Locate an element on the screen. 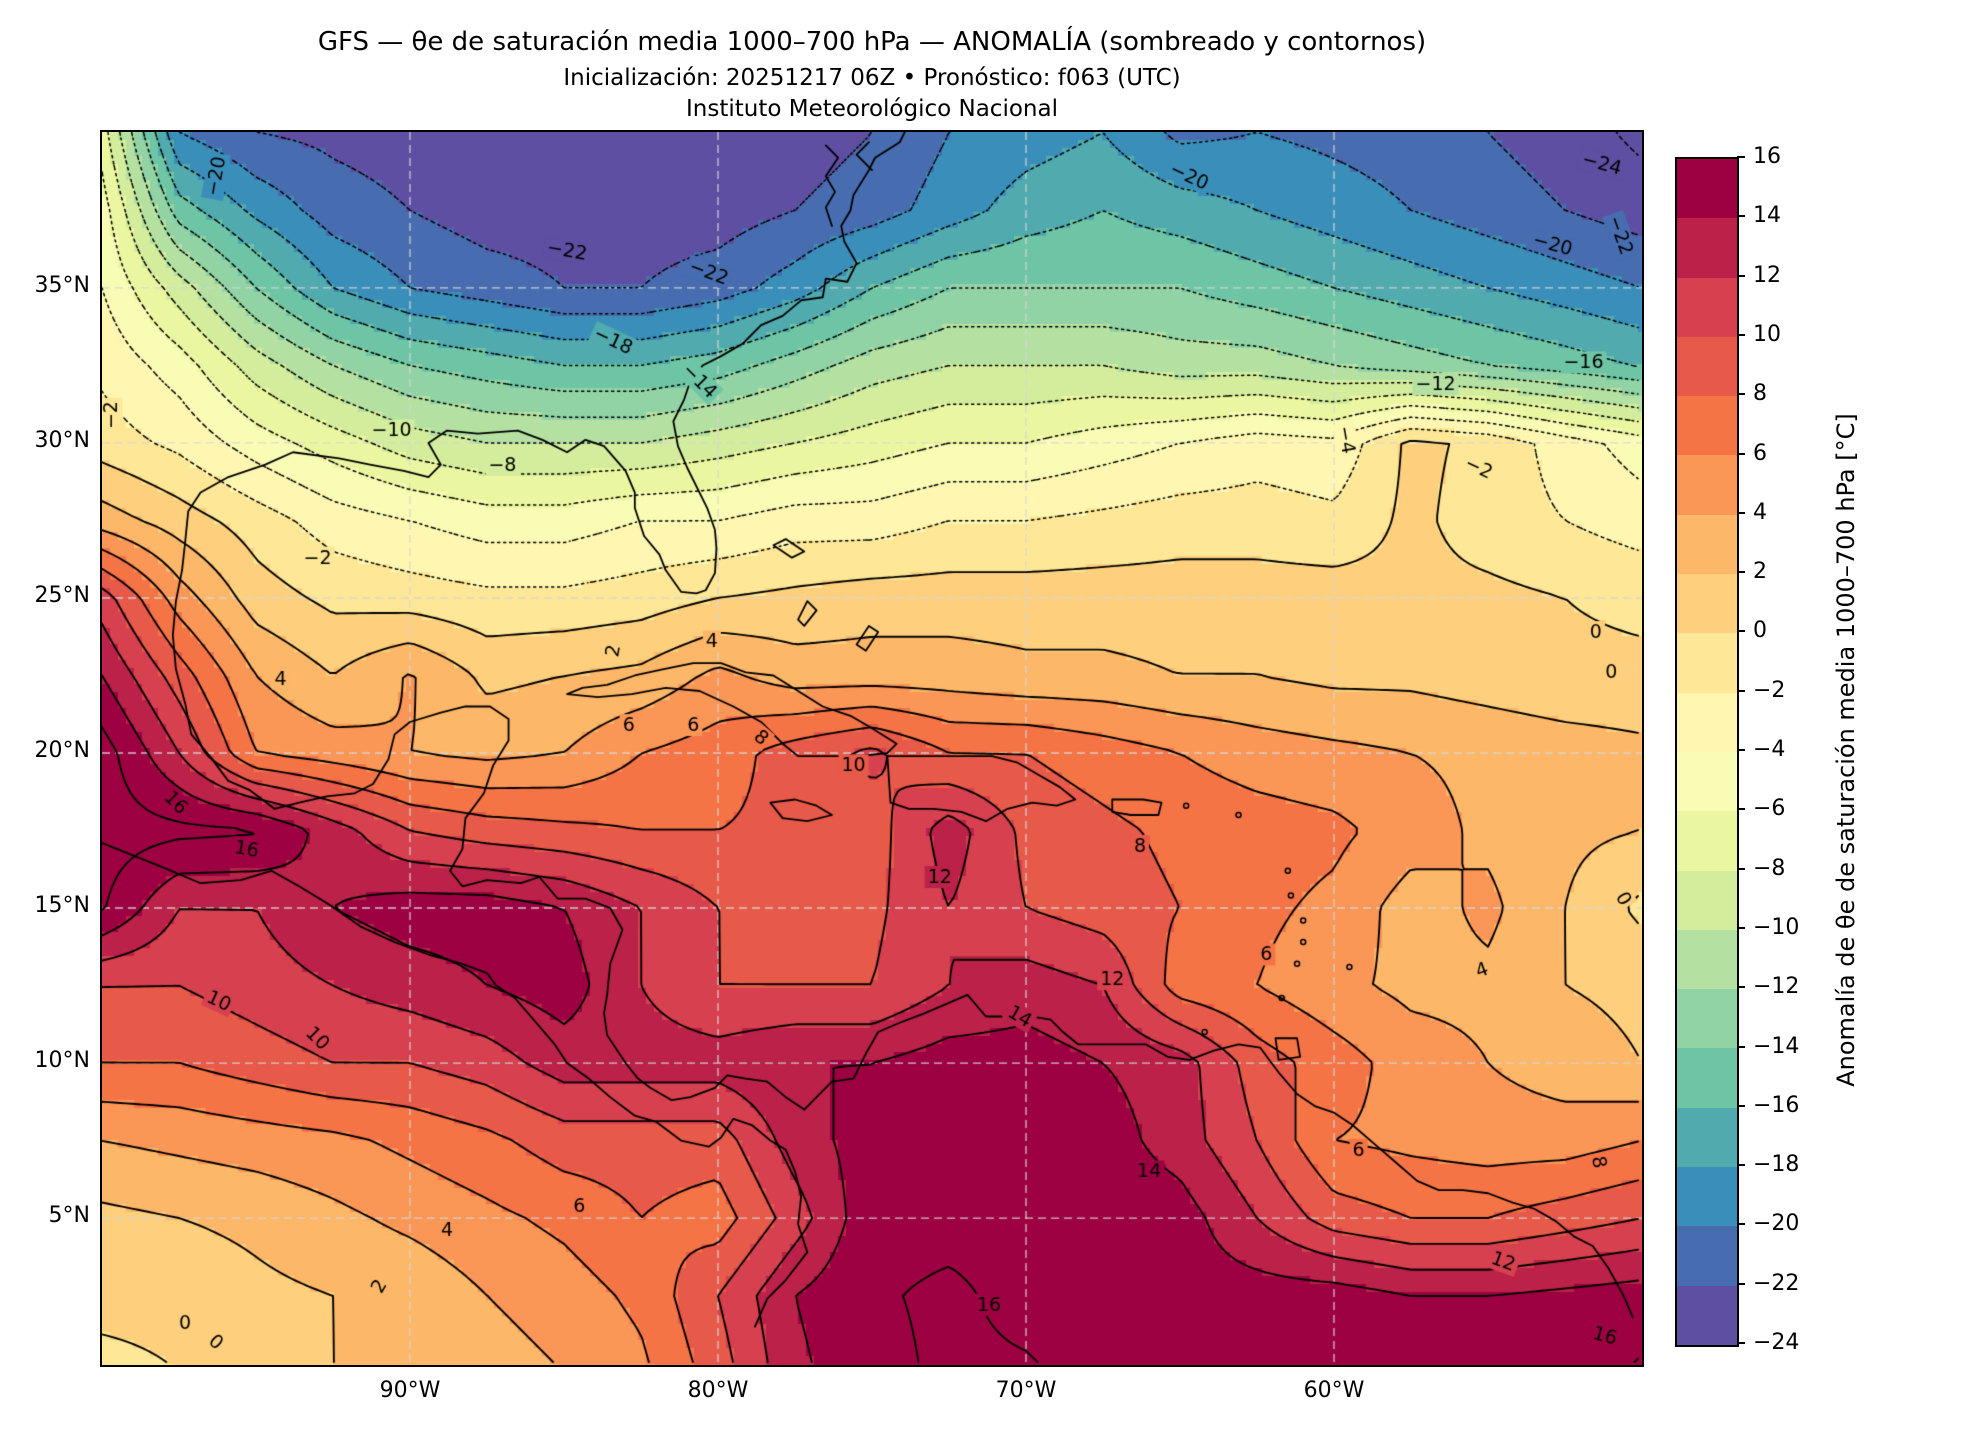 The height and width of the screenshot is (1440, 1980). colorbar-tick-label: −14 is located at coordinates (1776, 1046).